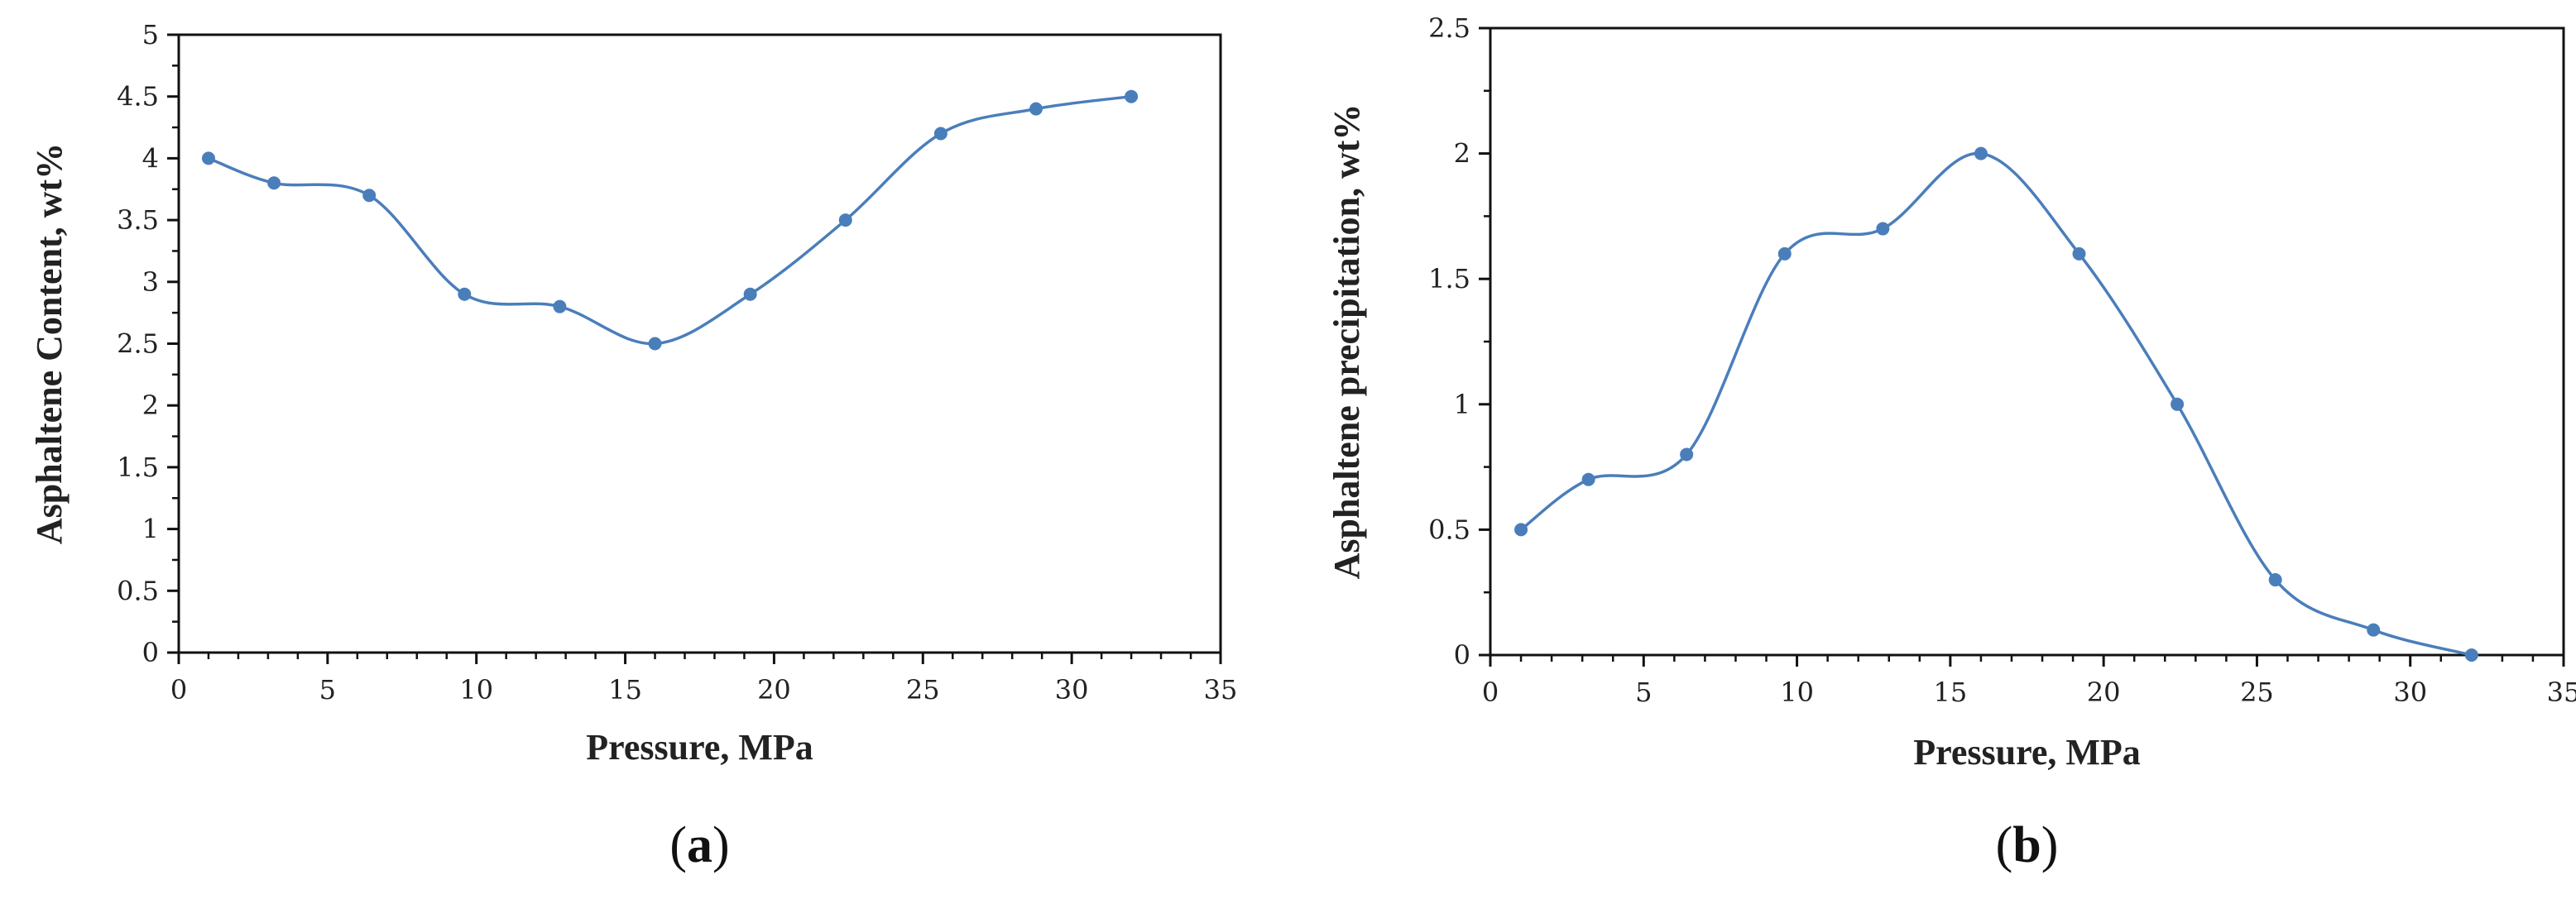 This screenshot has width=2576, height=904. What do you see at coordinates (151, 530) in the screenshot?
I see `chart-a-ytick-label: 1` at bounding box center [151, 530].